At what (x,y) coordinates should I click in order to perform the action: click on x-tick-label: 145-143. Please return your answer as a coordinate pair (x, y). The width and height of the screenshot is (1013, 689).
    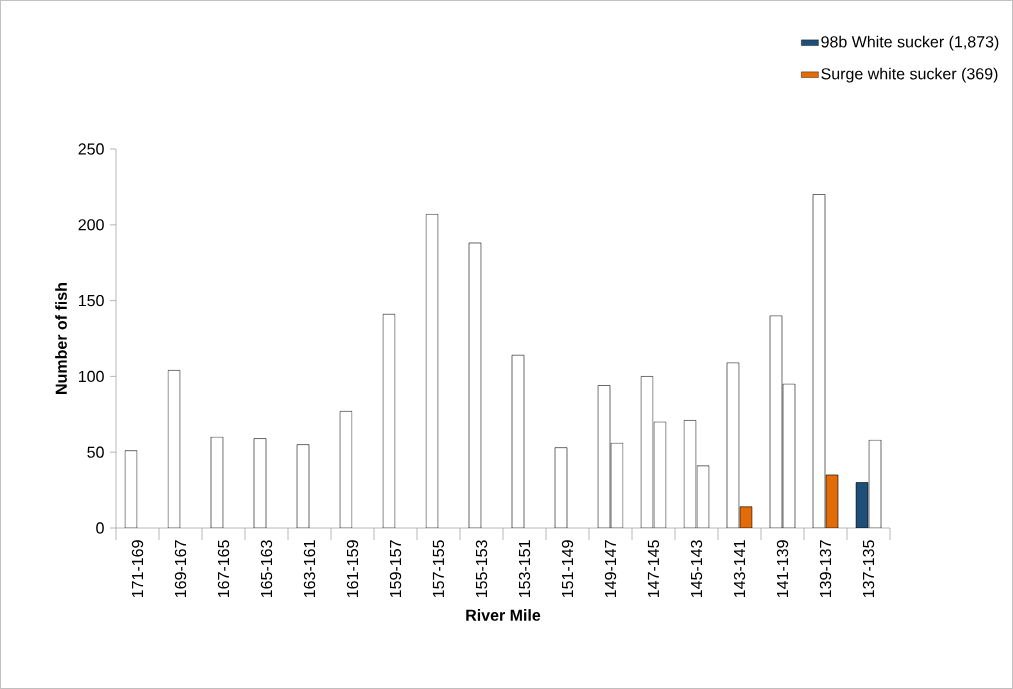
    Looking at the image, I should click on (696, 569).